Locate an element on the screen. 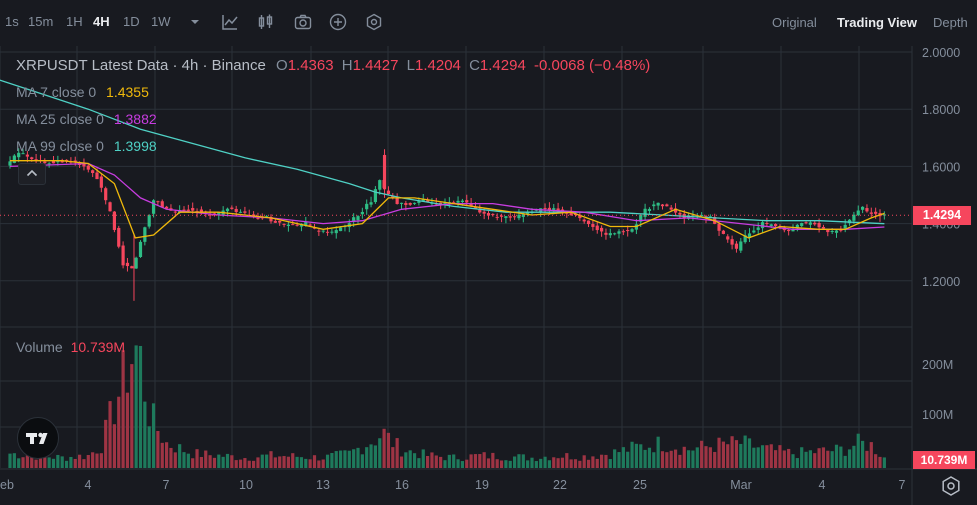 The image size is (977, 505). legend-ma99-value: 1.3998 is located at coordinates (135, 146).